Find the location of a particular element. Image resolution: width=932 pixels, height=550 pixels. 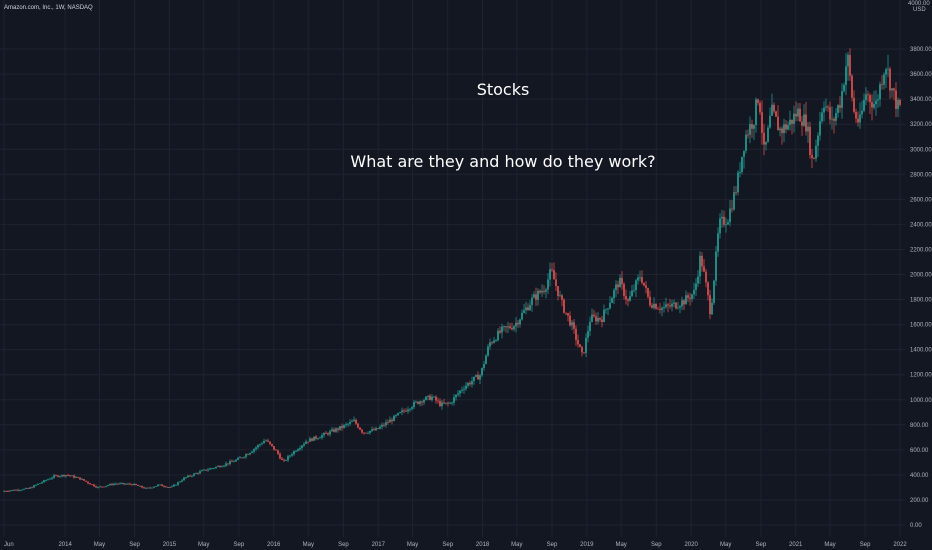

time-tick-label: 2020 is located at coordinates (691, 545).